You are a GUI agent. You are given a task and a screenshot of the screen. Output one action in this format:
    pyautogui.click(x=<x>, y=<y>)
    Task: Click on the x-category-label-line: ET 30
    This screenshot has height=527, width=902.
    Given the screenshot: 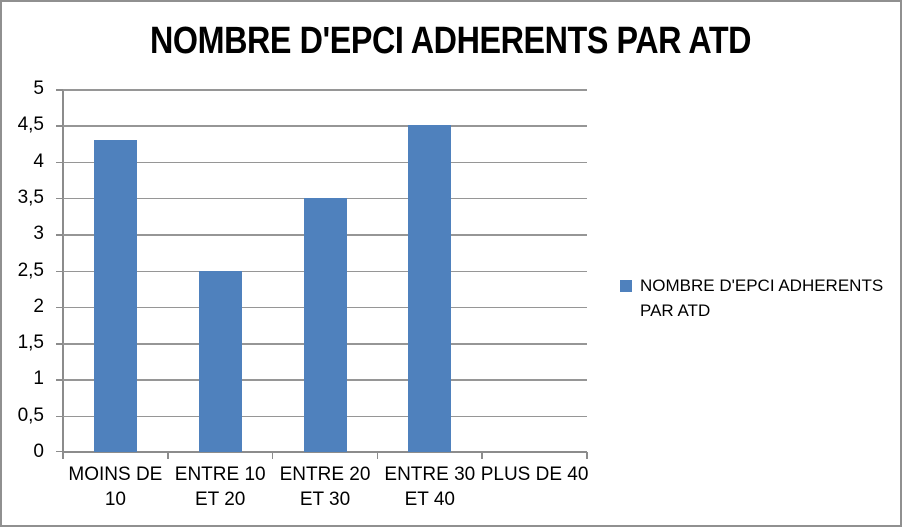 What is the action you would take?
    pyautogui.click(x=325, y=499)
    